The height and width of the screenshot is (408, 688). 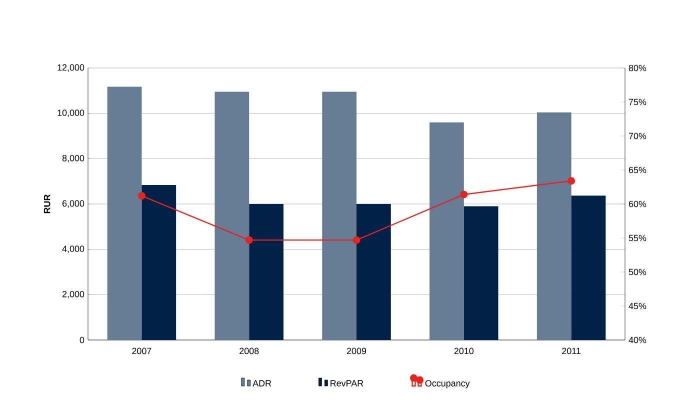 I want to click on y2-tick-label: 50%, so click(x=637, y=272).